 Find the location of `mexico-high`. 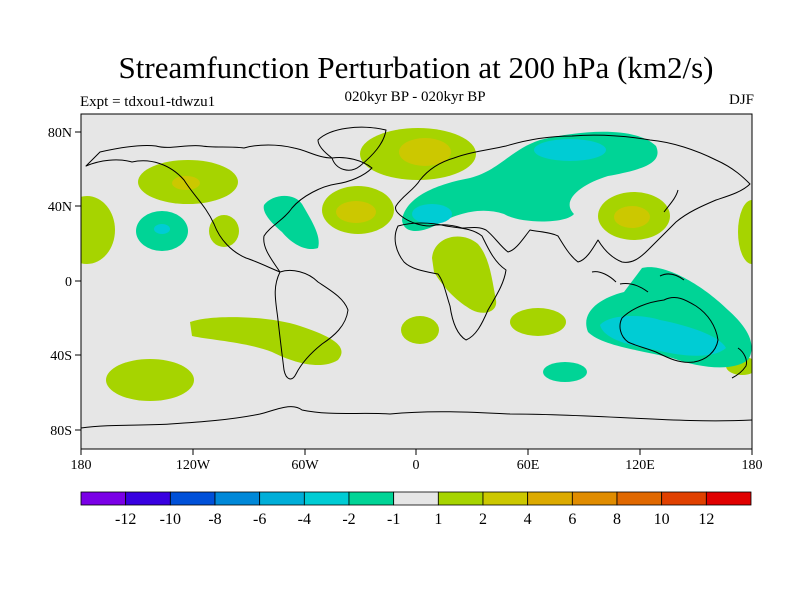

mexico-high is located at coordinates (224, 231).